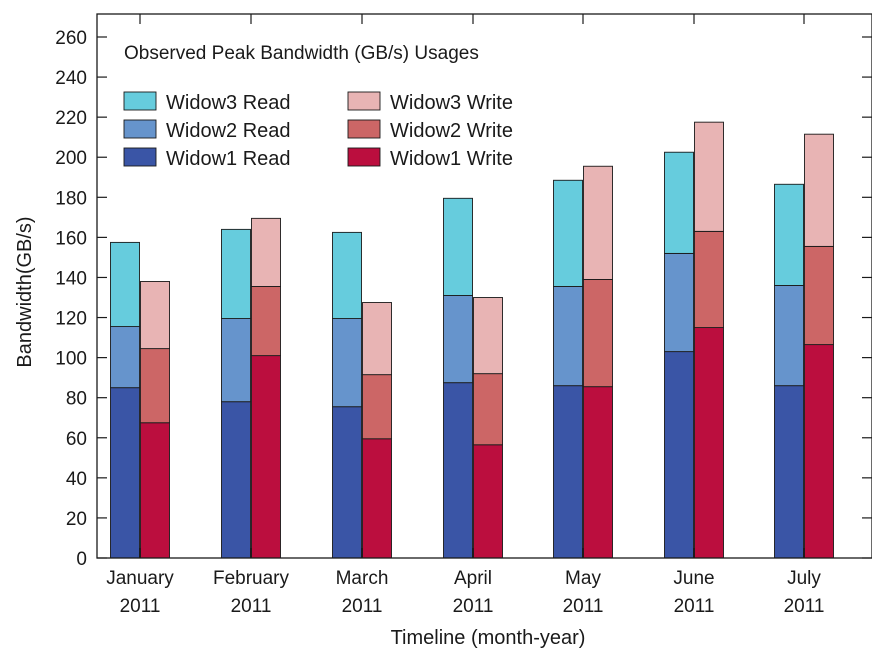  What do you see at coordinates (709, 176) in the screenshot?
I see `bar-widow3-write-june` at bounding box center [709, 176].